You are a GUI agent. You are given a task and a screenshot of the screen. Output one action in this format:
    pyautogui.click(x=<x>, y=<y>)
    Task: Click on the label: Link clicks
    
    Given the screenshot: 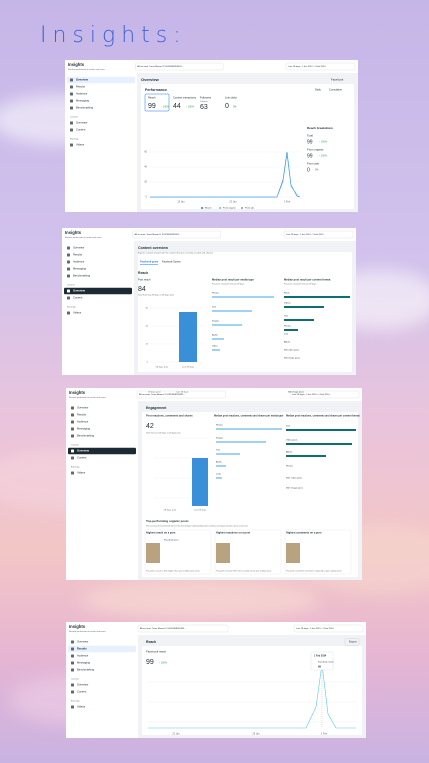 What is the action you would take?
    pyautogui.click(x=231, y=98)
    